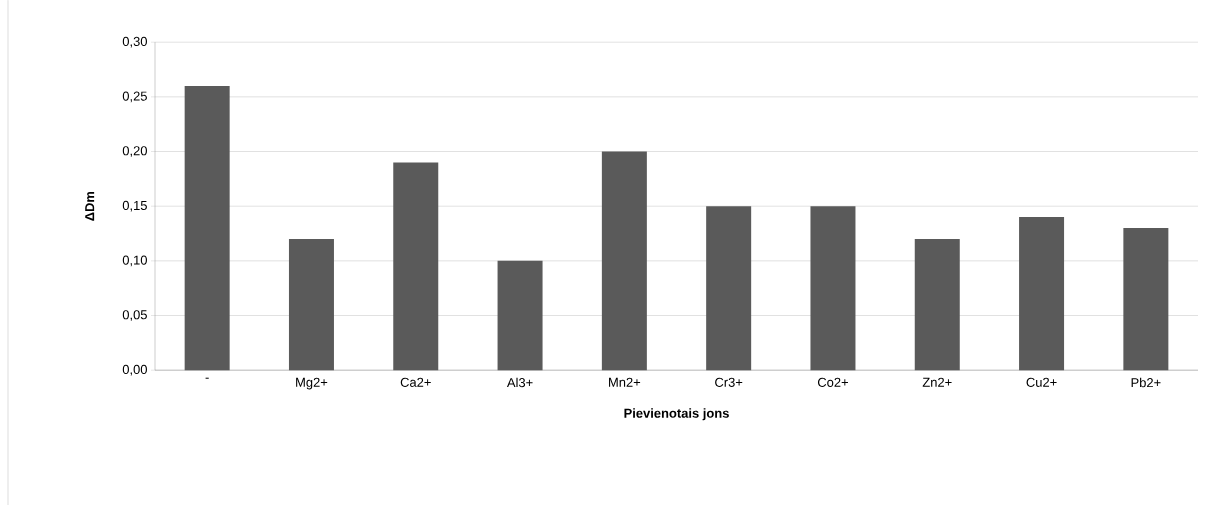 The height and width of the screenshot is (505, 1215). I want to click on y-tick-label: 0,30, so click(134, 42).